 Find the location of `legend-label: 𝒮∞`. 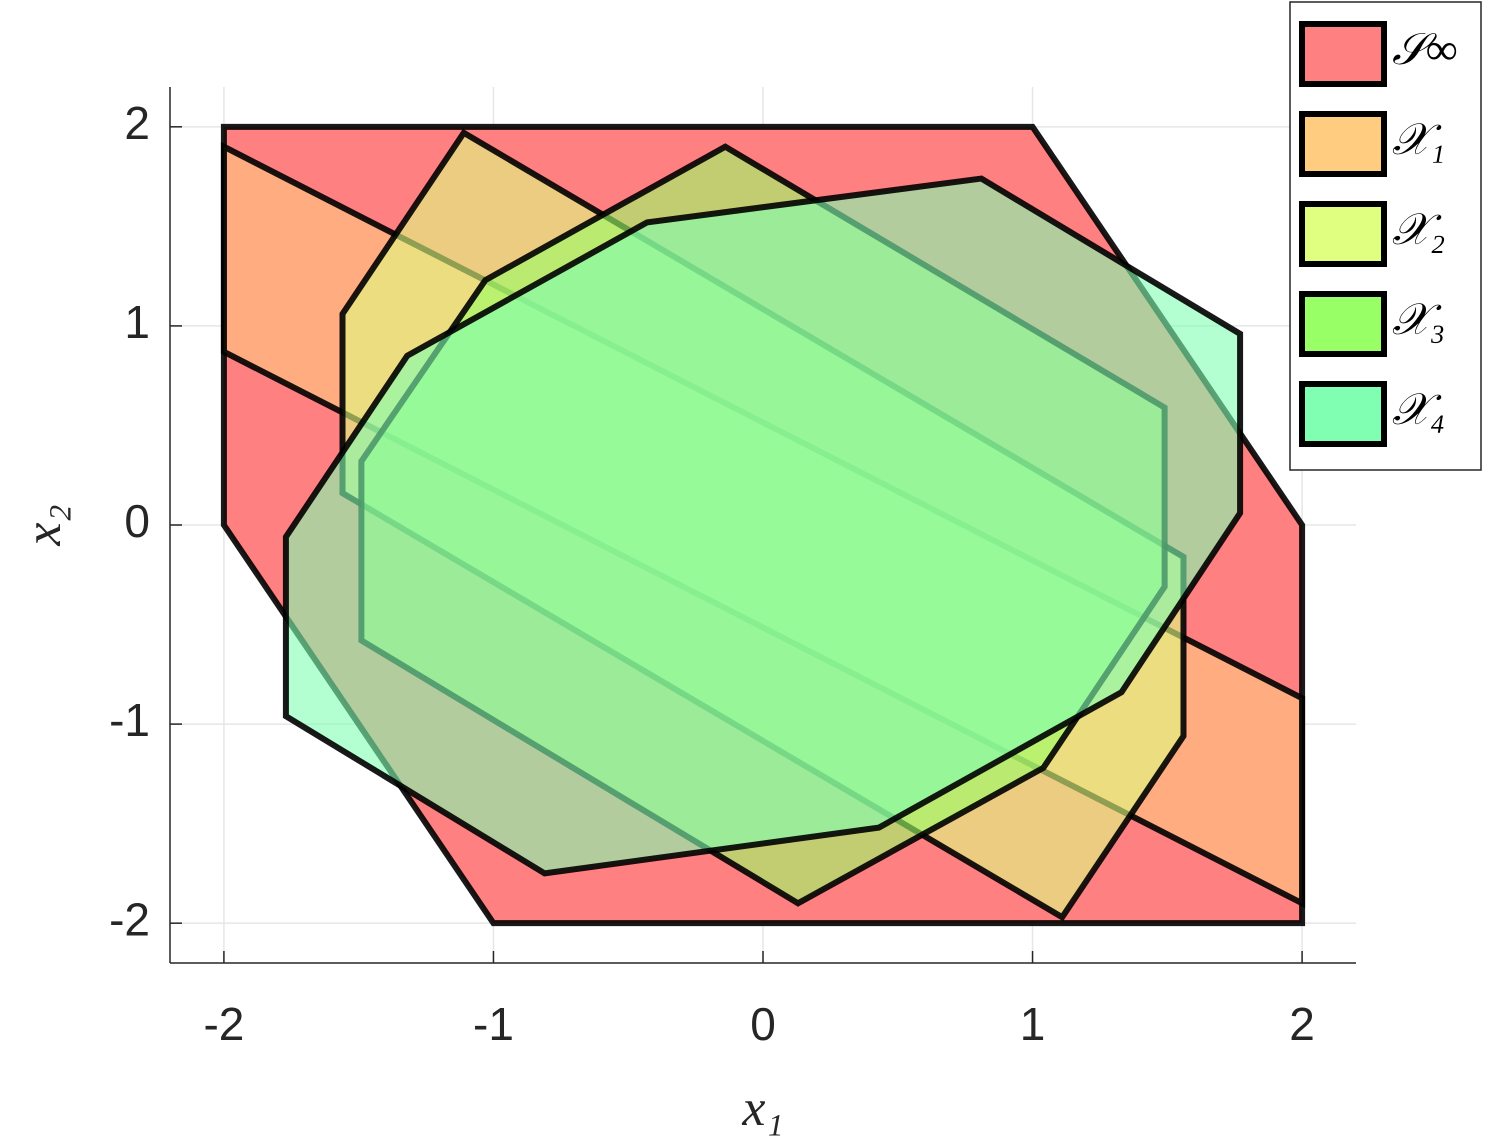

legend-label: 𝒮∞ is located at coordinates (1424, 49).